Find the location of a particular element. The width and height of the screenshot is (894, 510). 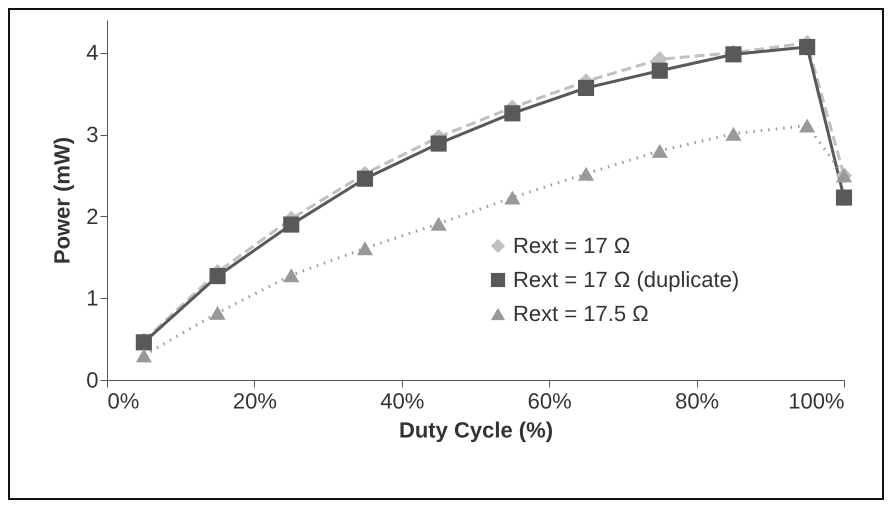

y-tick-label: 1 is located at coordinates (92, 298).